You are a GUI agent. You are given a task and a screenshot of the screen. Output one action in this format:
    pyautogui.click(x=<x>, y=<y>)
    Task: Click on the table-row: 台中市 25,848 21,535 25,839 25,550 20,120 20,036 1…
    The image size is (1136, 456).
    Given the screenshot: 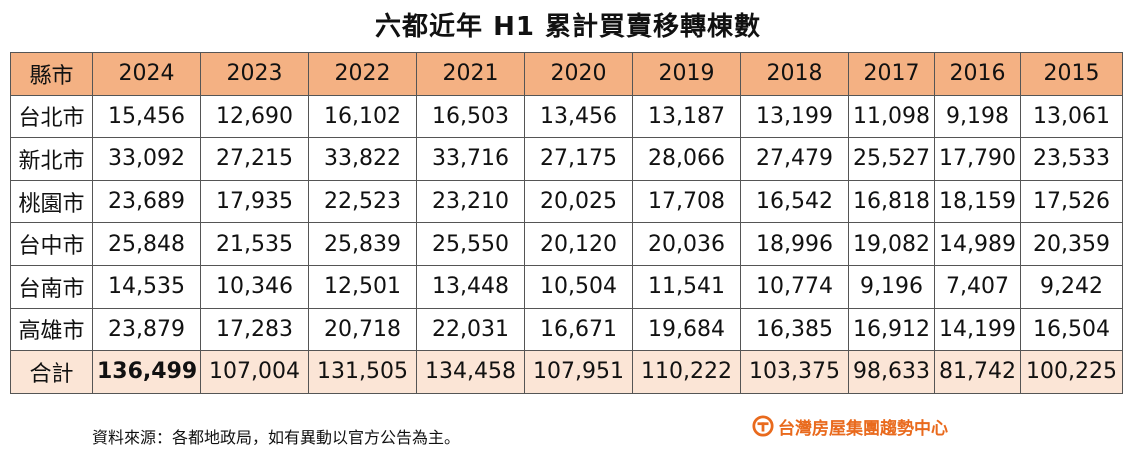 What is the action you would take?
    pyautogui.click(x=566, y=244)
    